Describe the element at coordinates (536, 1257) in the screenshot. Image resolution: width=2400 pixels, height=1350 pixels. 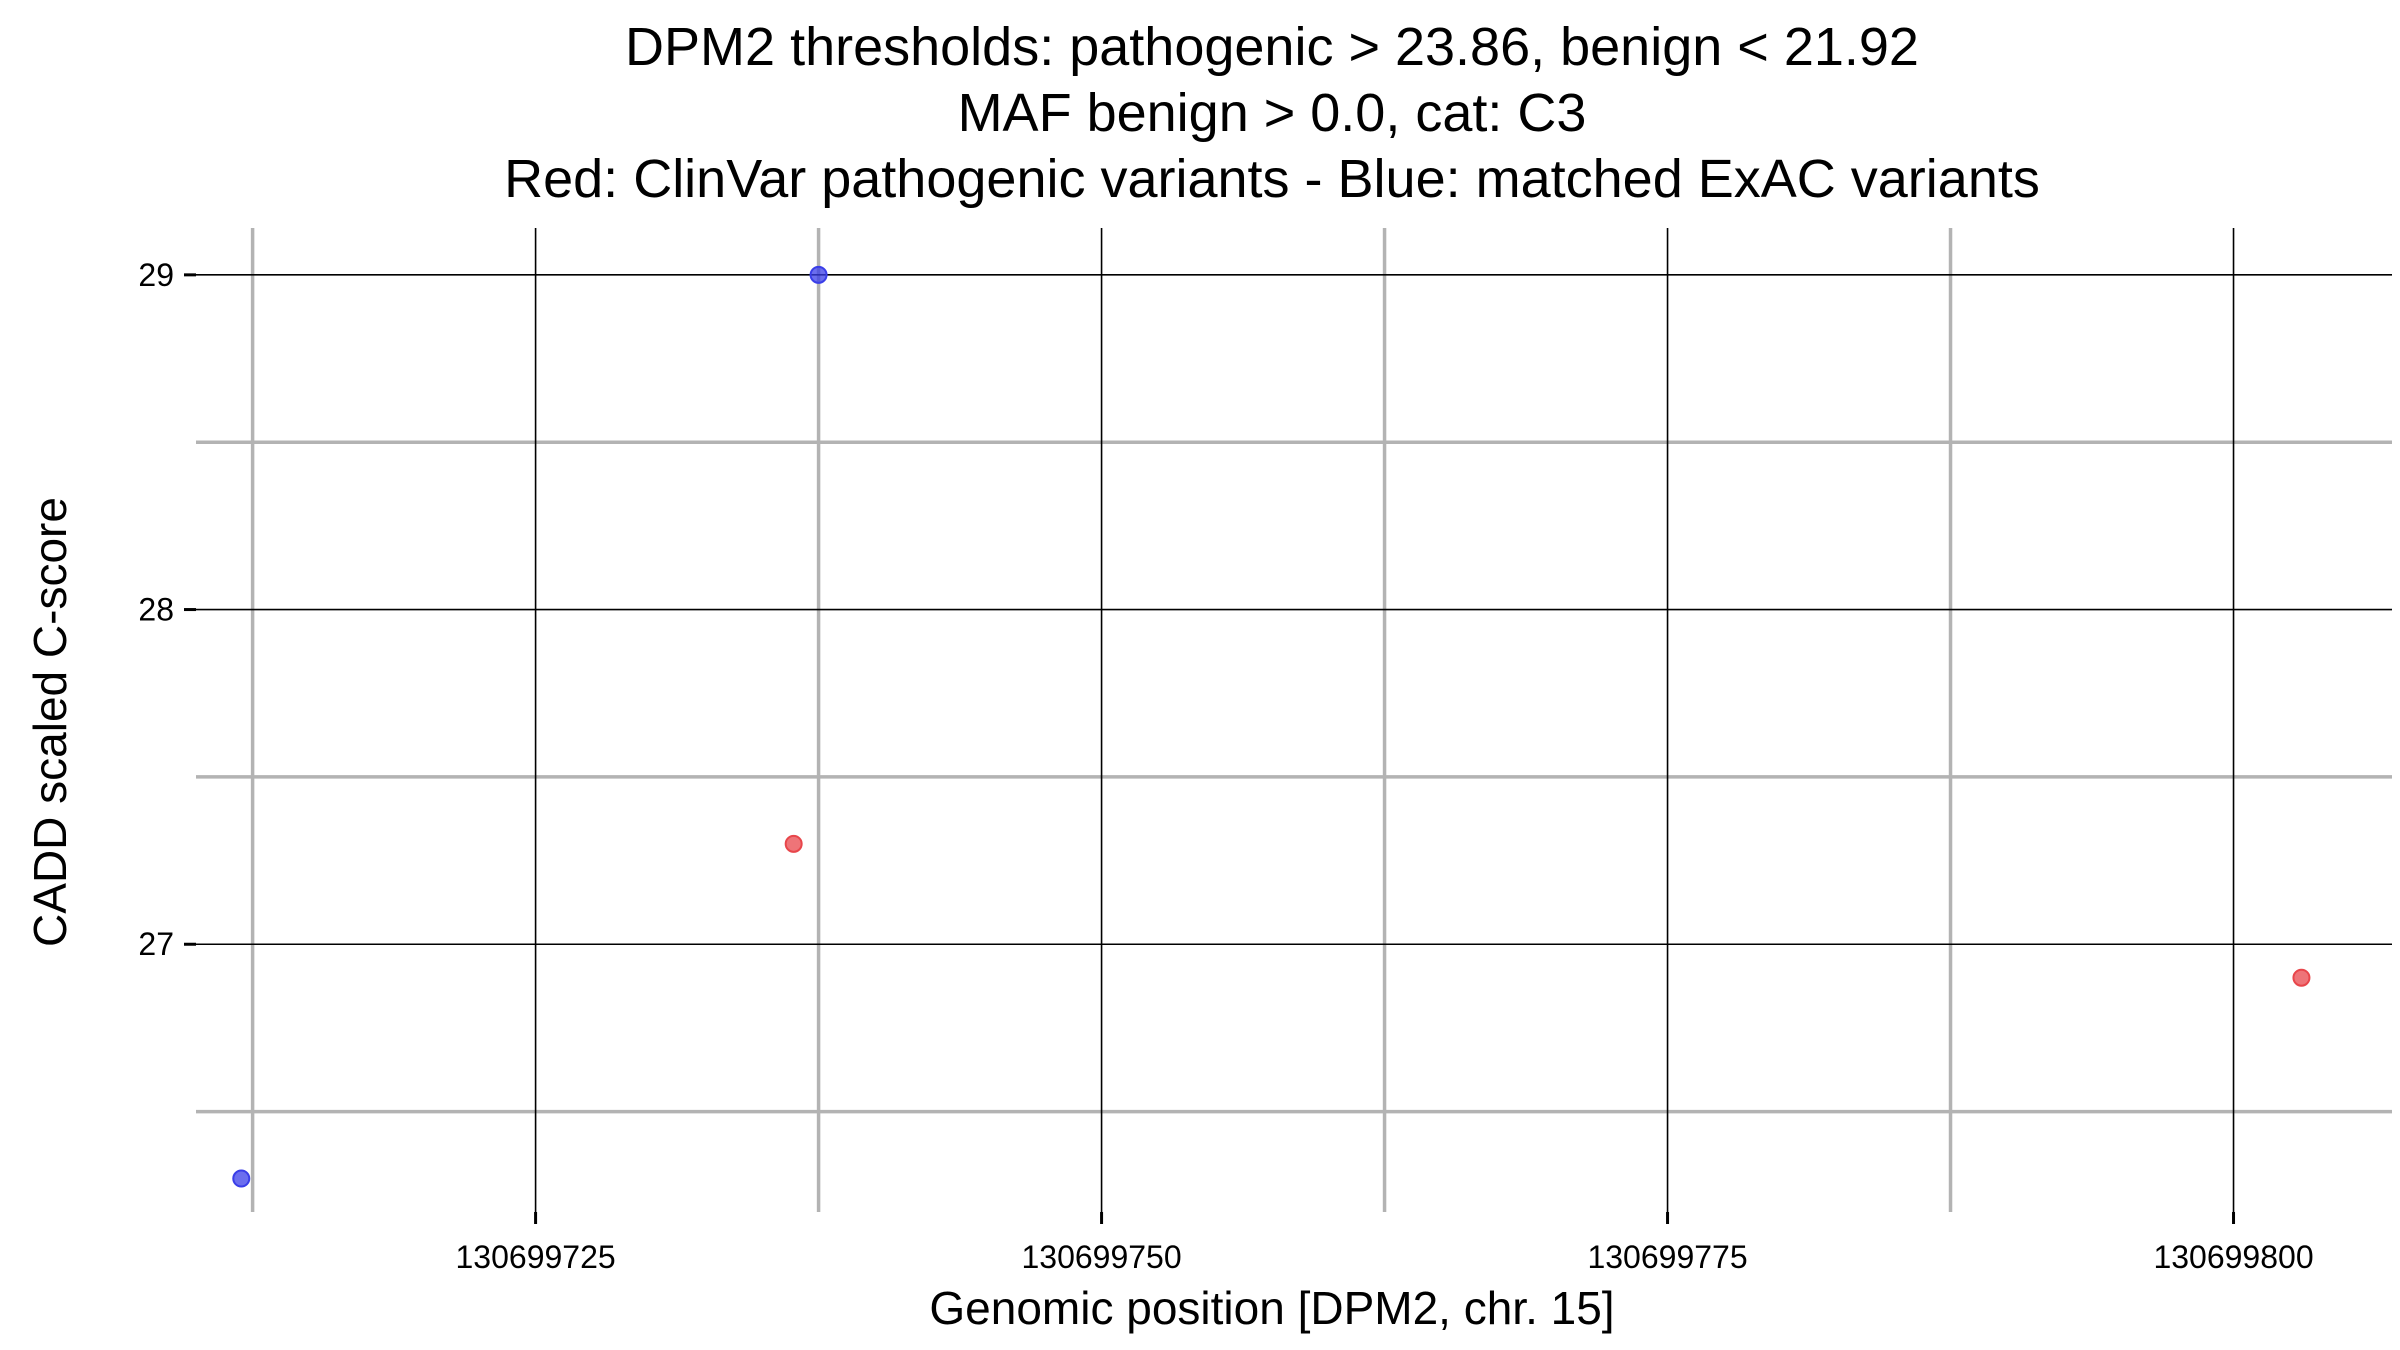
I see `x-tick-label: 130699725` at that location.